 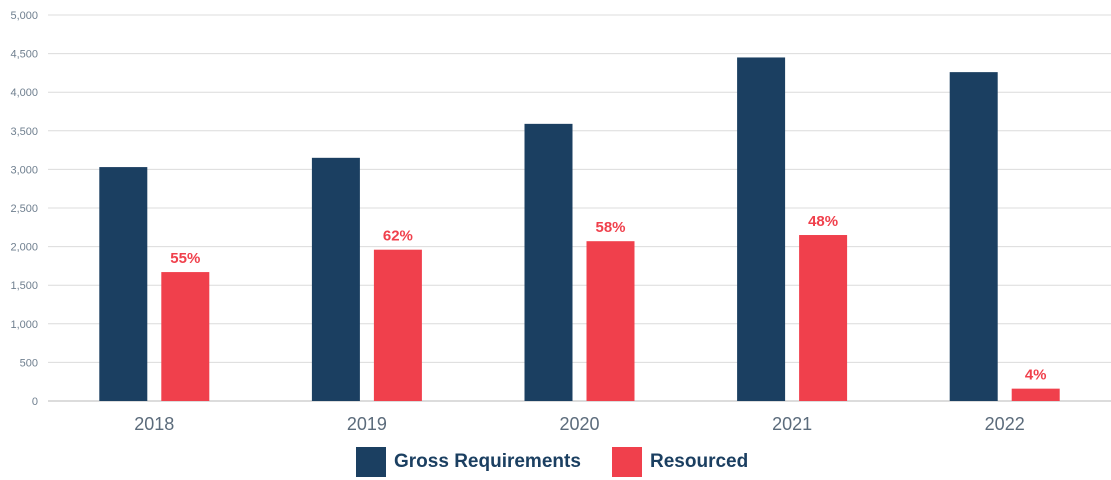 I want to click on data-label: 48%, so click(x=823, y=221).